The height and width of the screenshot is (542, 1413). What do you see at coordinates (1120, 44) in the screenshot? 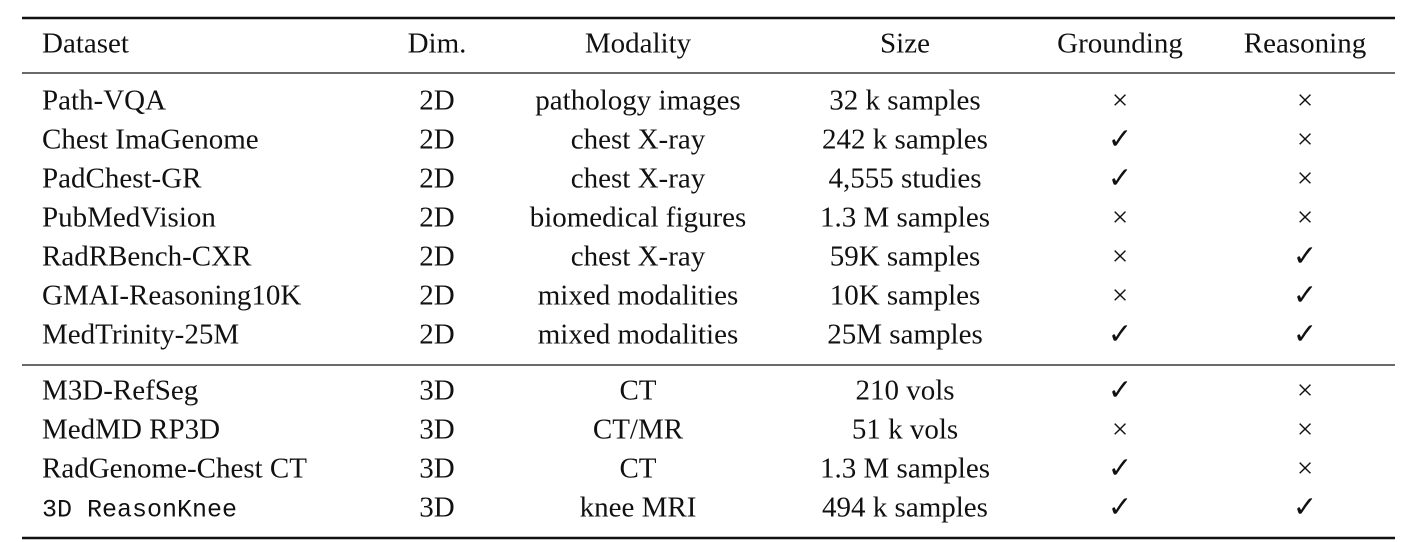
I see `column-header: Grounding` at bounding box center [1120, 44].